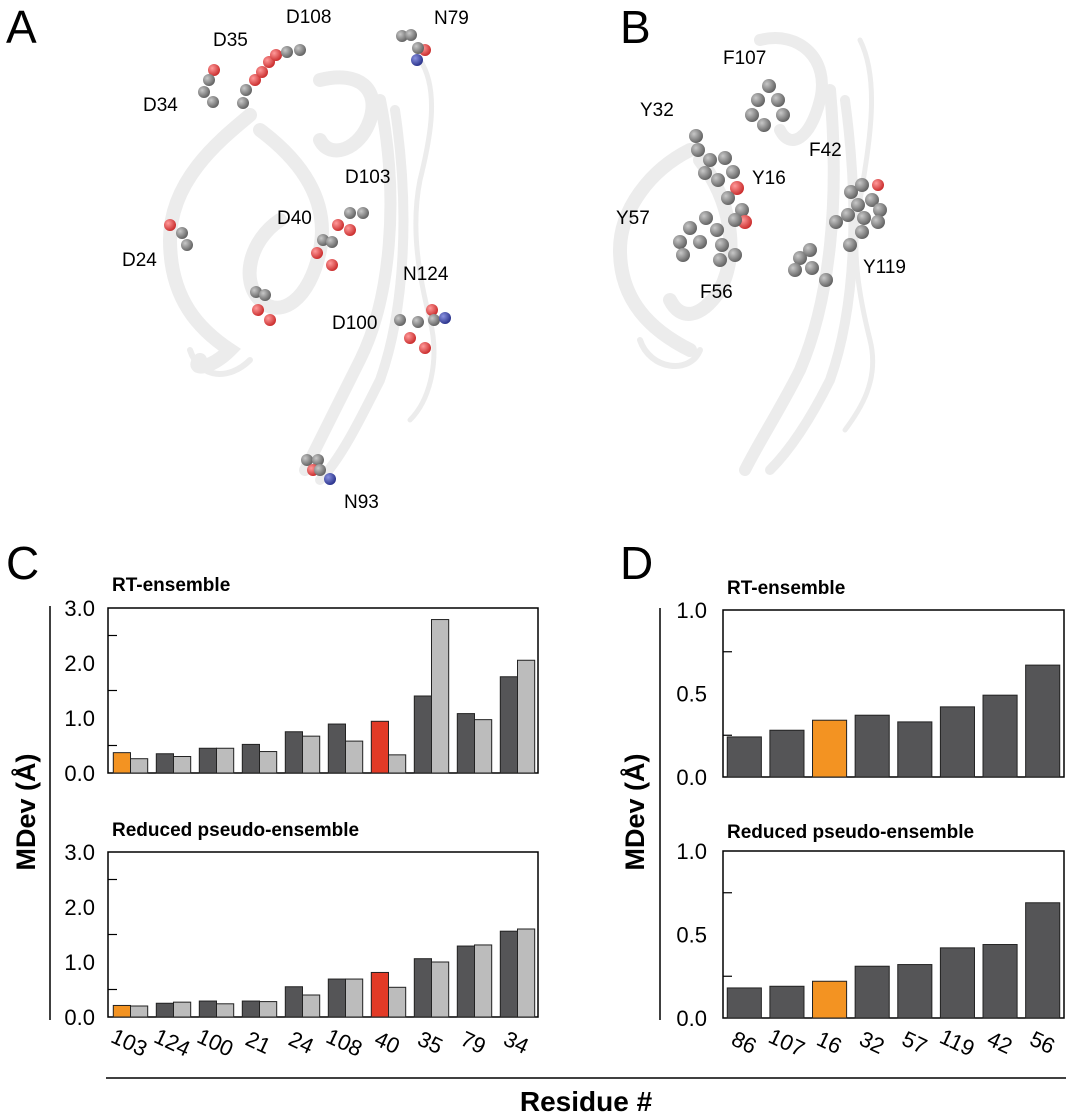 This screenshot has height=1116, width=1070. What do you see at coordinates (422, 734) in the screenshot?
I see `c-rt-bar-35-dark` at bounding box center [422, 734].